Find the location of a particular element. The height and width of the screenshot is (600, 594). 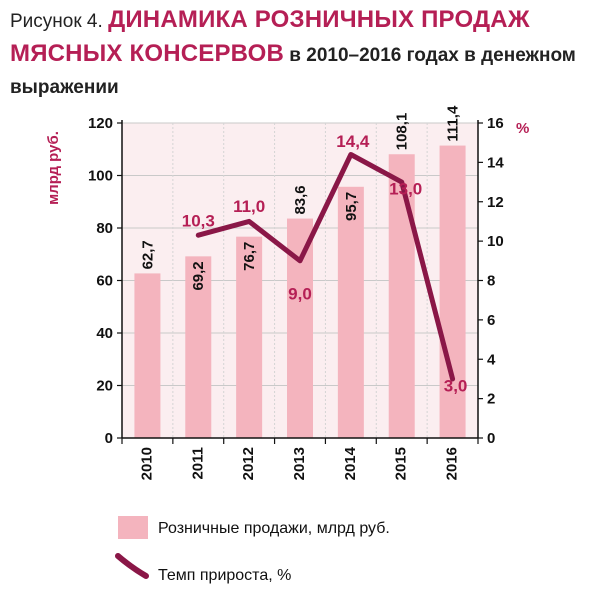

x-tick-label: 2011 is located at coordinates (197, 463).